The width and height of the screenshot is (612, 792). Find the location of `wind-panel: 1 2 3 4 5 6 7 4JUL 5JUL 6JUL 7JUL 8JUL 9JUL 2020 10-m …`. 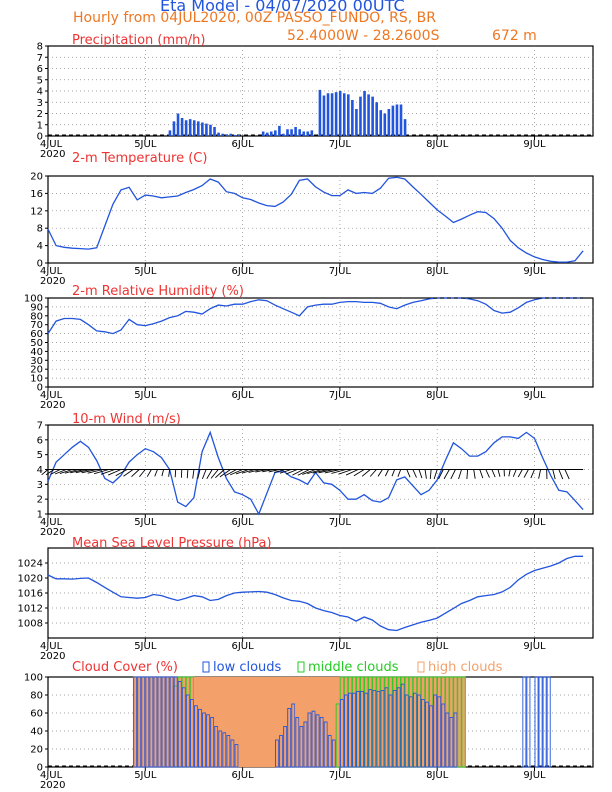

wind-panel: 1 2 3 4 5 6 7 4JUL 5JUL 6JUL 7JUL 8JUL 9JUL 2020 10-m … is located at coordinates (315, 475).